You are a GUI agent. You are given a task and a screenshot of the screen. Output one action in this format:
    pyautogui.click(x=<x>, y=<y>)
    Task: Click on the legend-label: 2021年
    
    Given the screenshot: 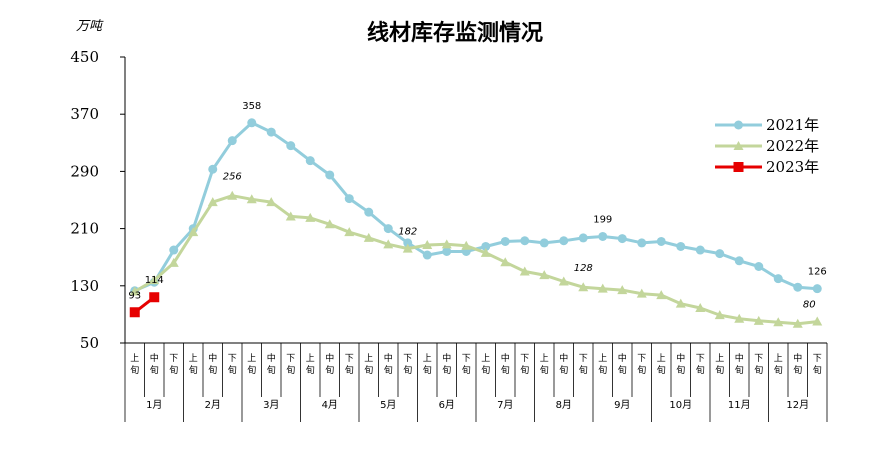 What is the action you would take?
    pyautogui.click(x=792, y=125)
    